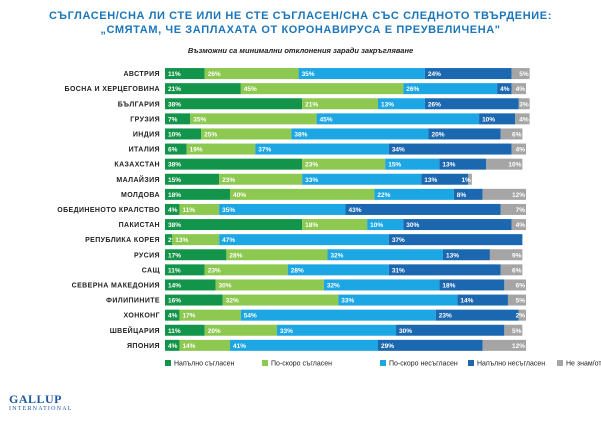  Describe the element at coordinates (210, 134) in the screenshot. I see `data-label: 25%` at that location.